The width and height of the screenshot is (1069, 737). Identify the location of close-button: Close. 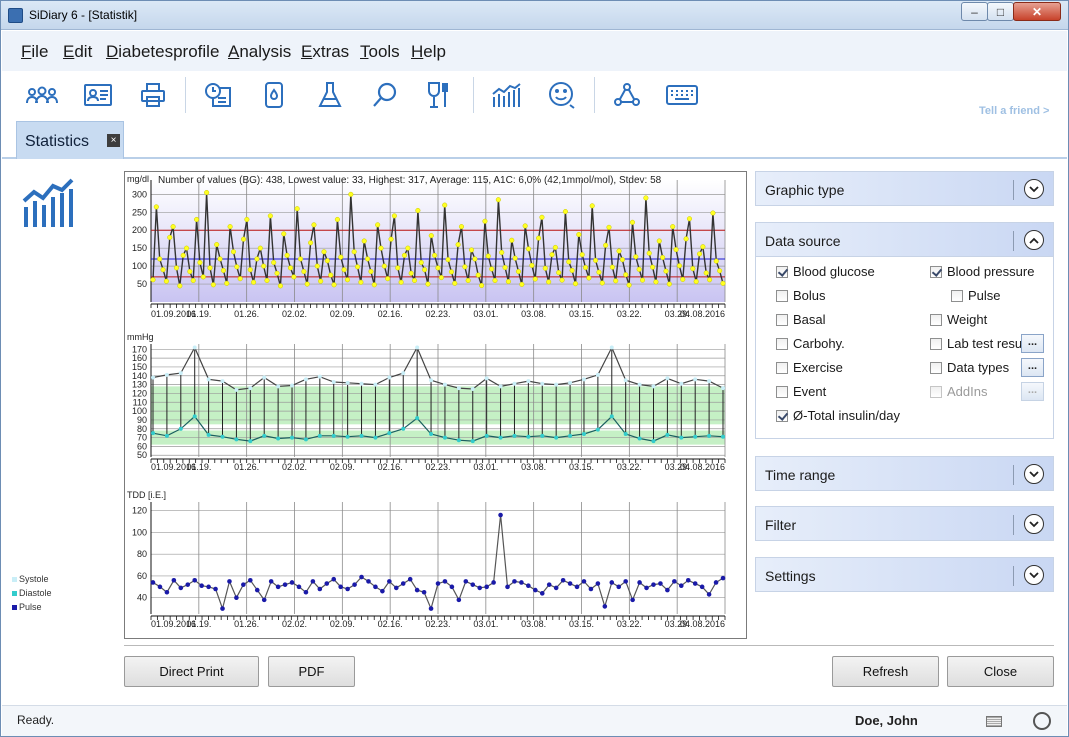
(1000, 671).